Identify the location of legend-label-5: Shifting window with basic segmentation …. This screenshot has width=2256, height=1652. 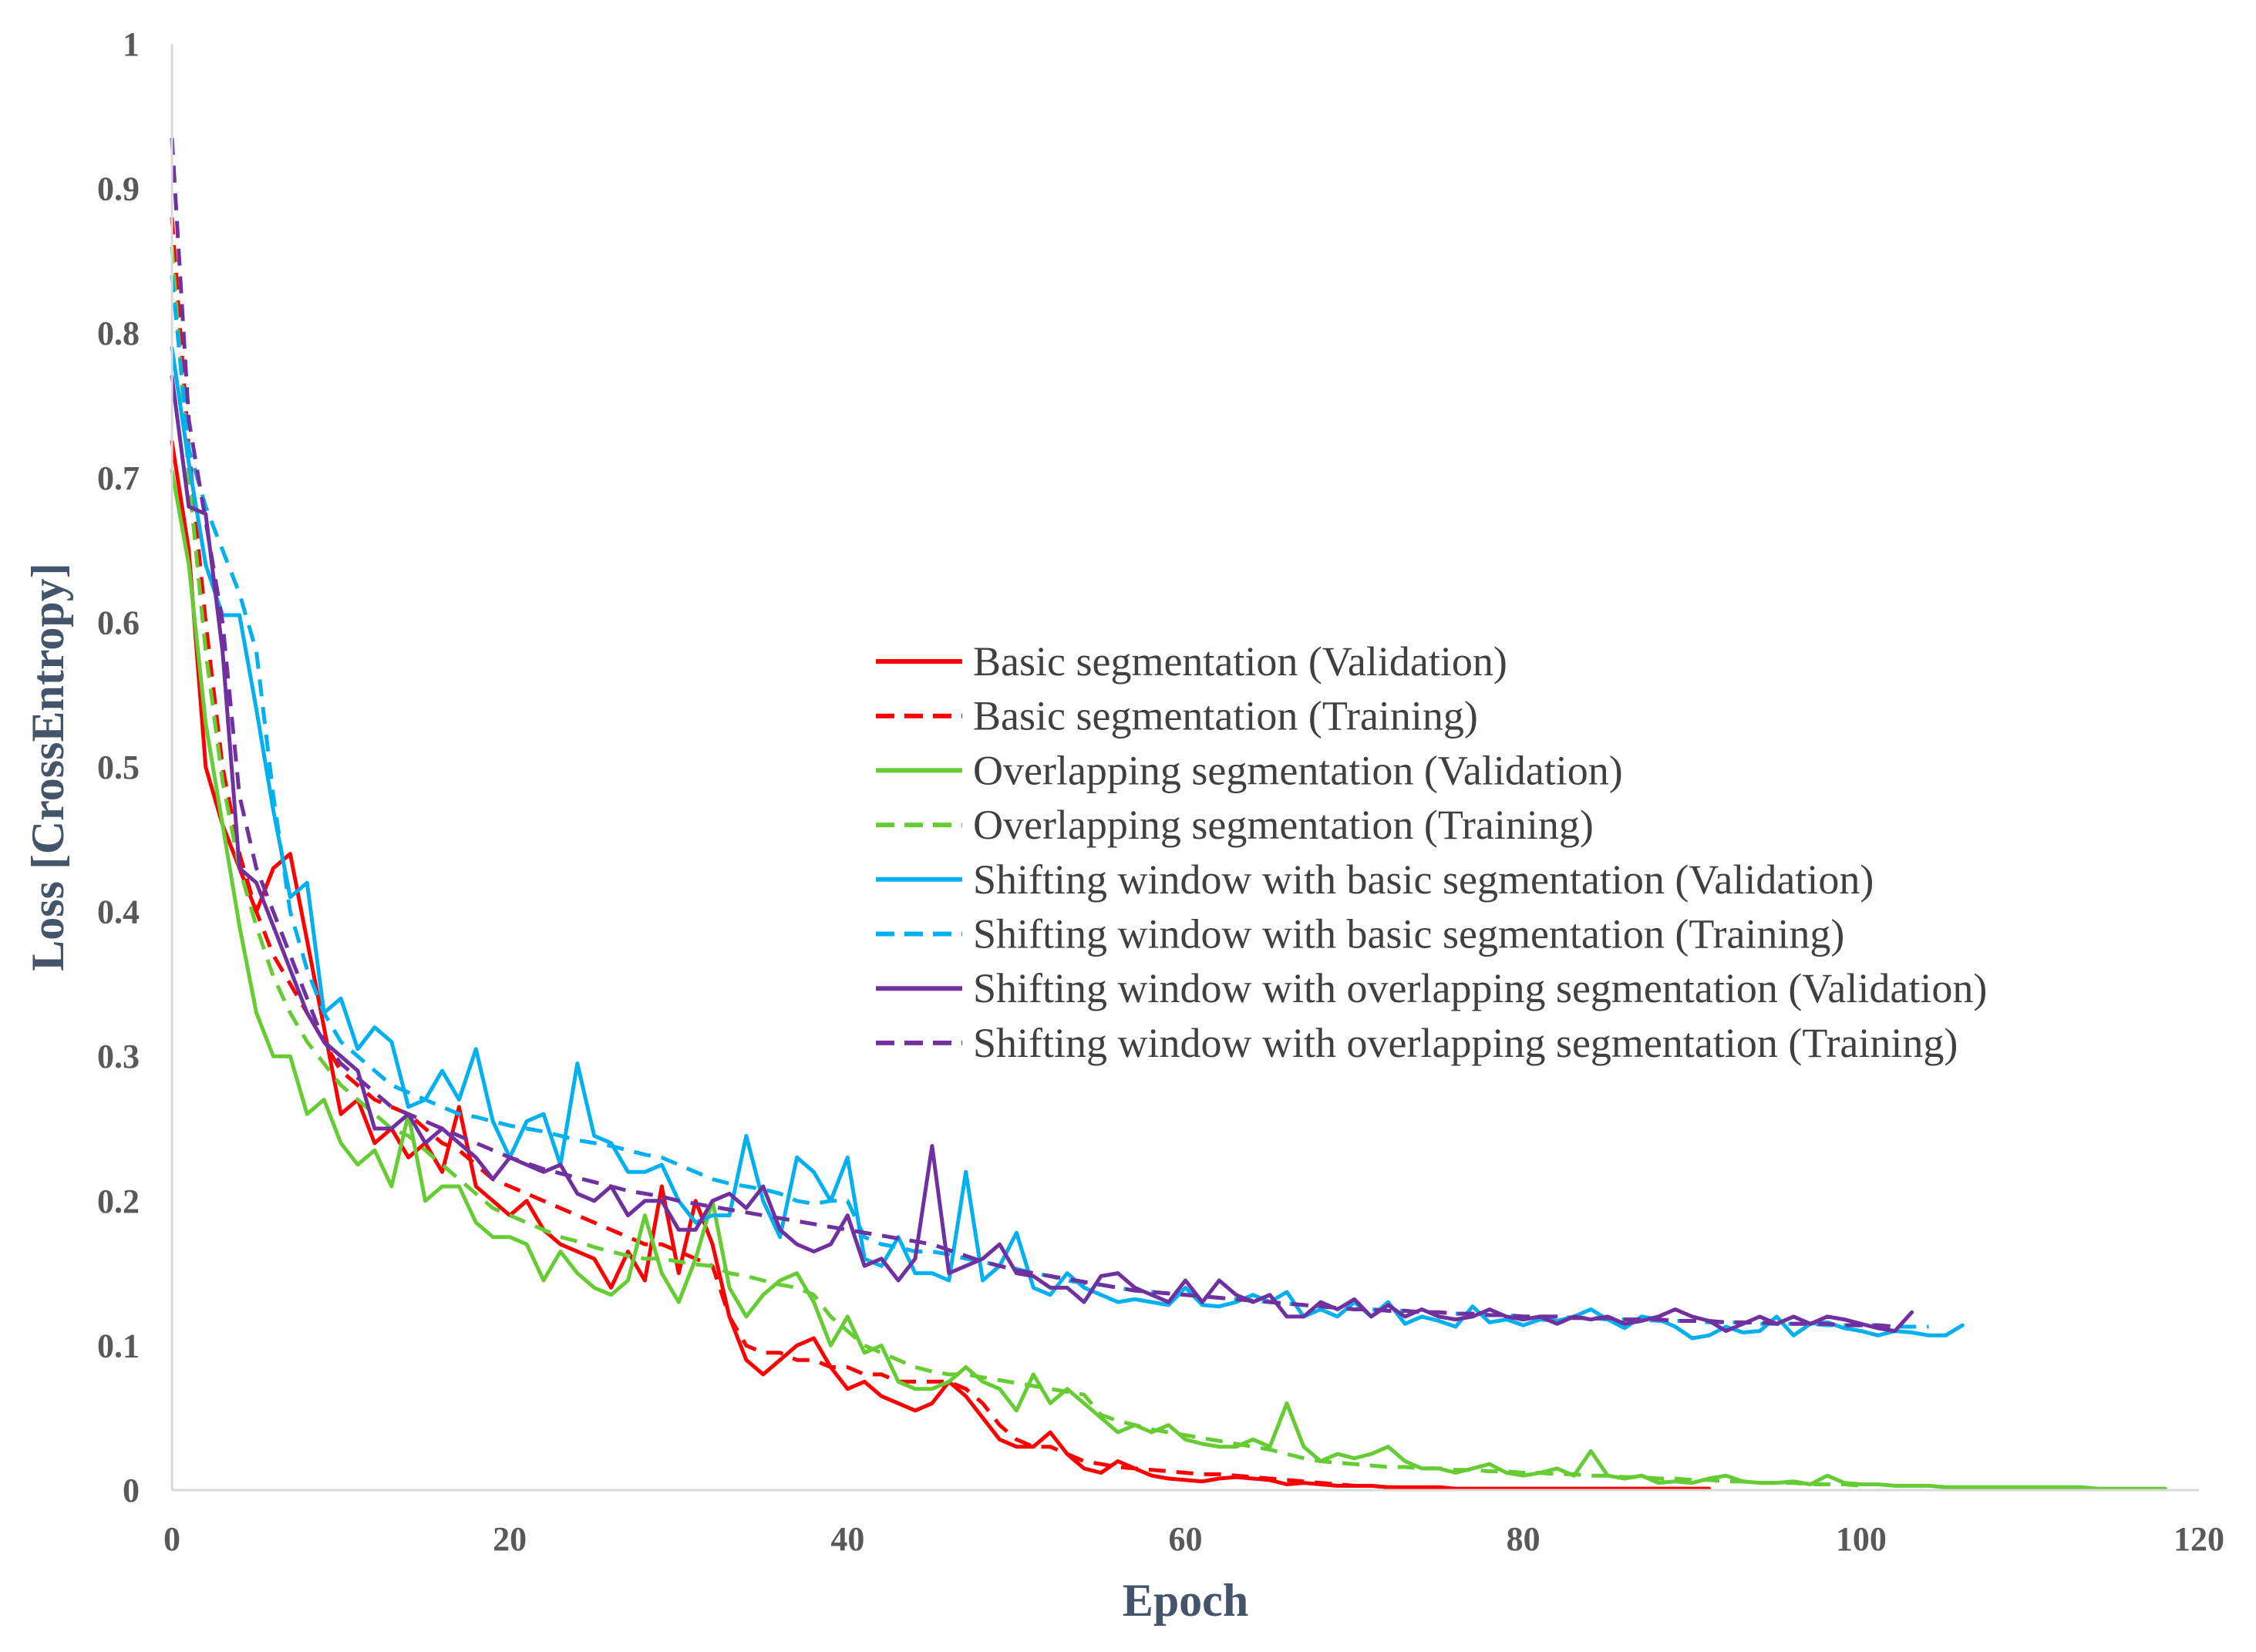
(1423, 879).